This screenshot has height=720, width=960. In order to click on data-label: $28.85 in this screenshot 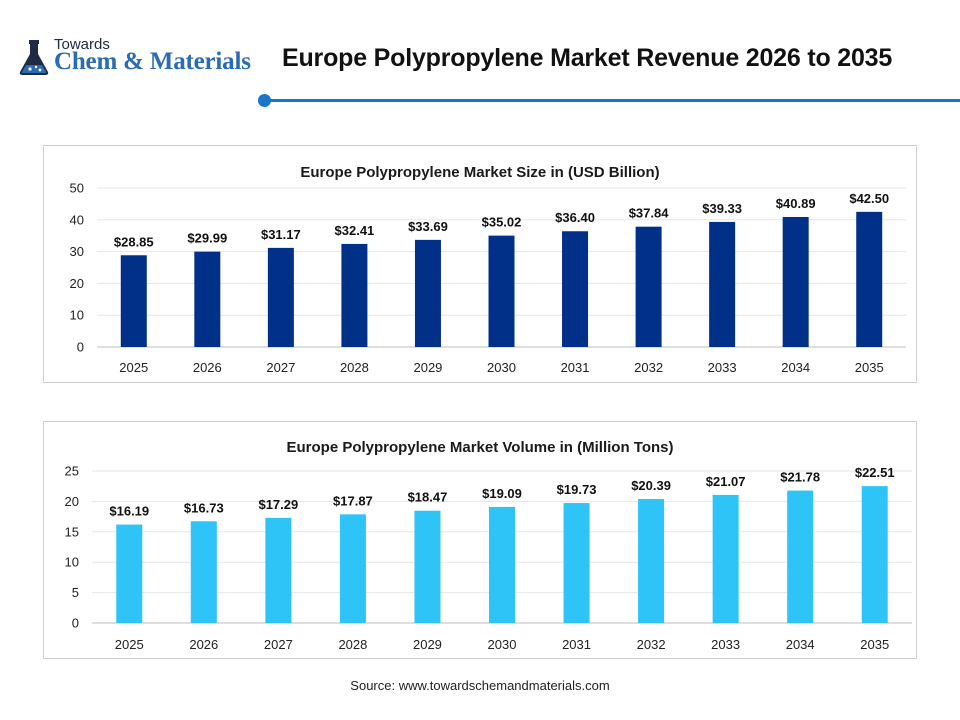, I will do `click(134, 241)`.